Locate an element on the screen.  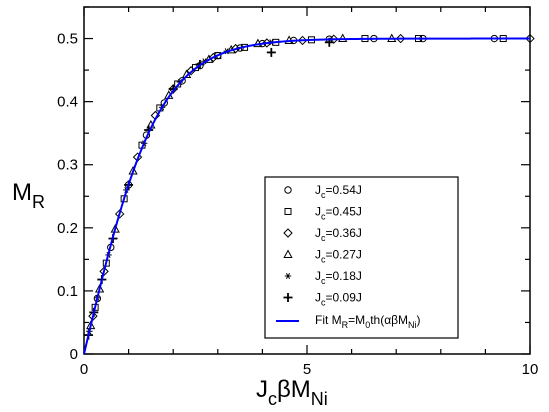
x-axis-label: JcβMNi is located at coordinates (292, 392).